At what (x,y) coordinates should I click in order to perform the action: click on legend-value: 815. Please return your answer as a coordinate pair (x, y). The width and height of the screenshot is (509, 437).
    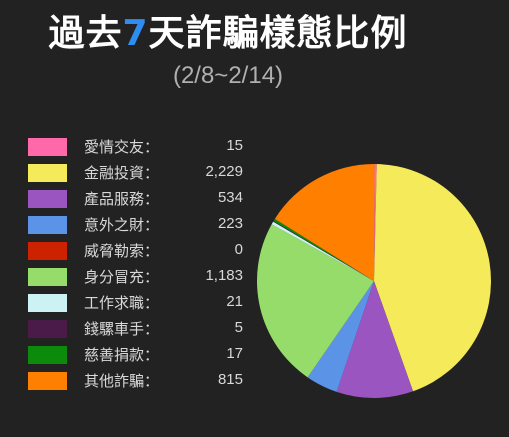
    Looking at the image, I should click on (230, 379).